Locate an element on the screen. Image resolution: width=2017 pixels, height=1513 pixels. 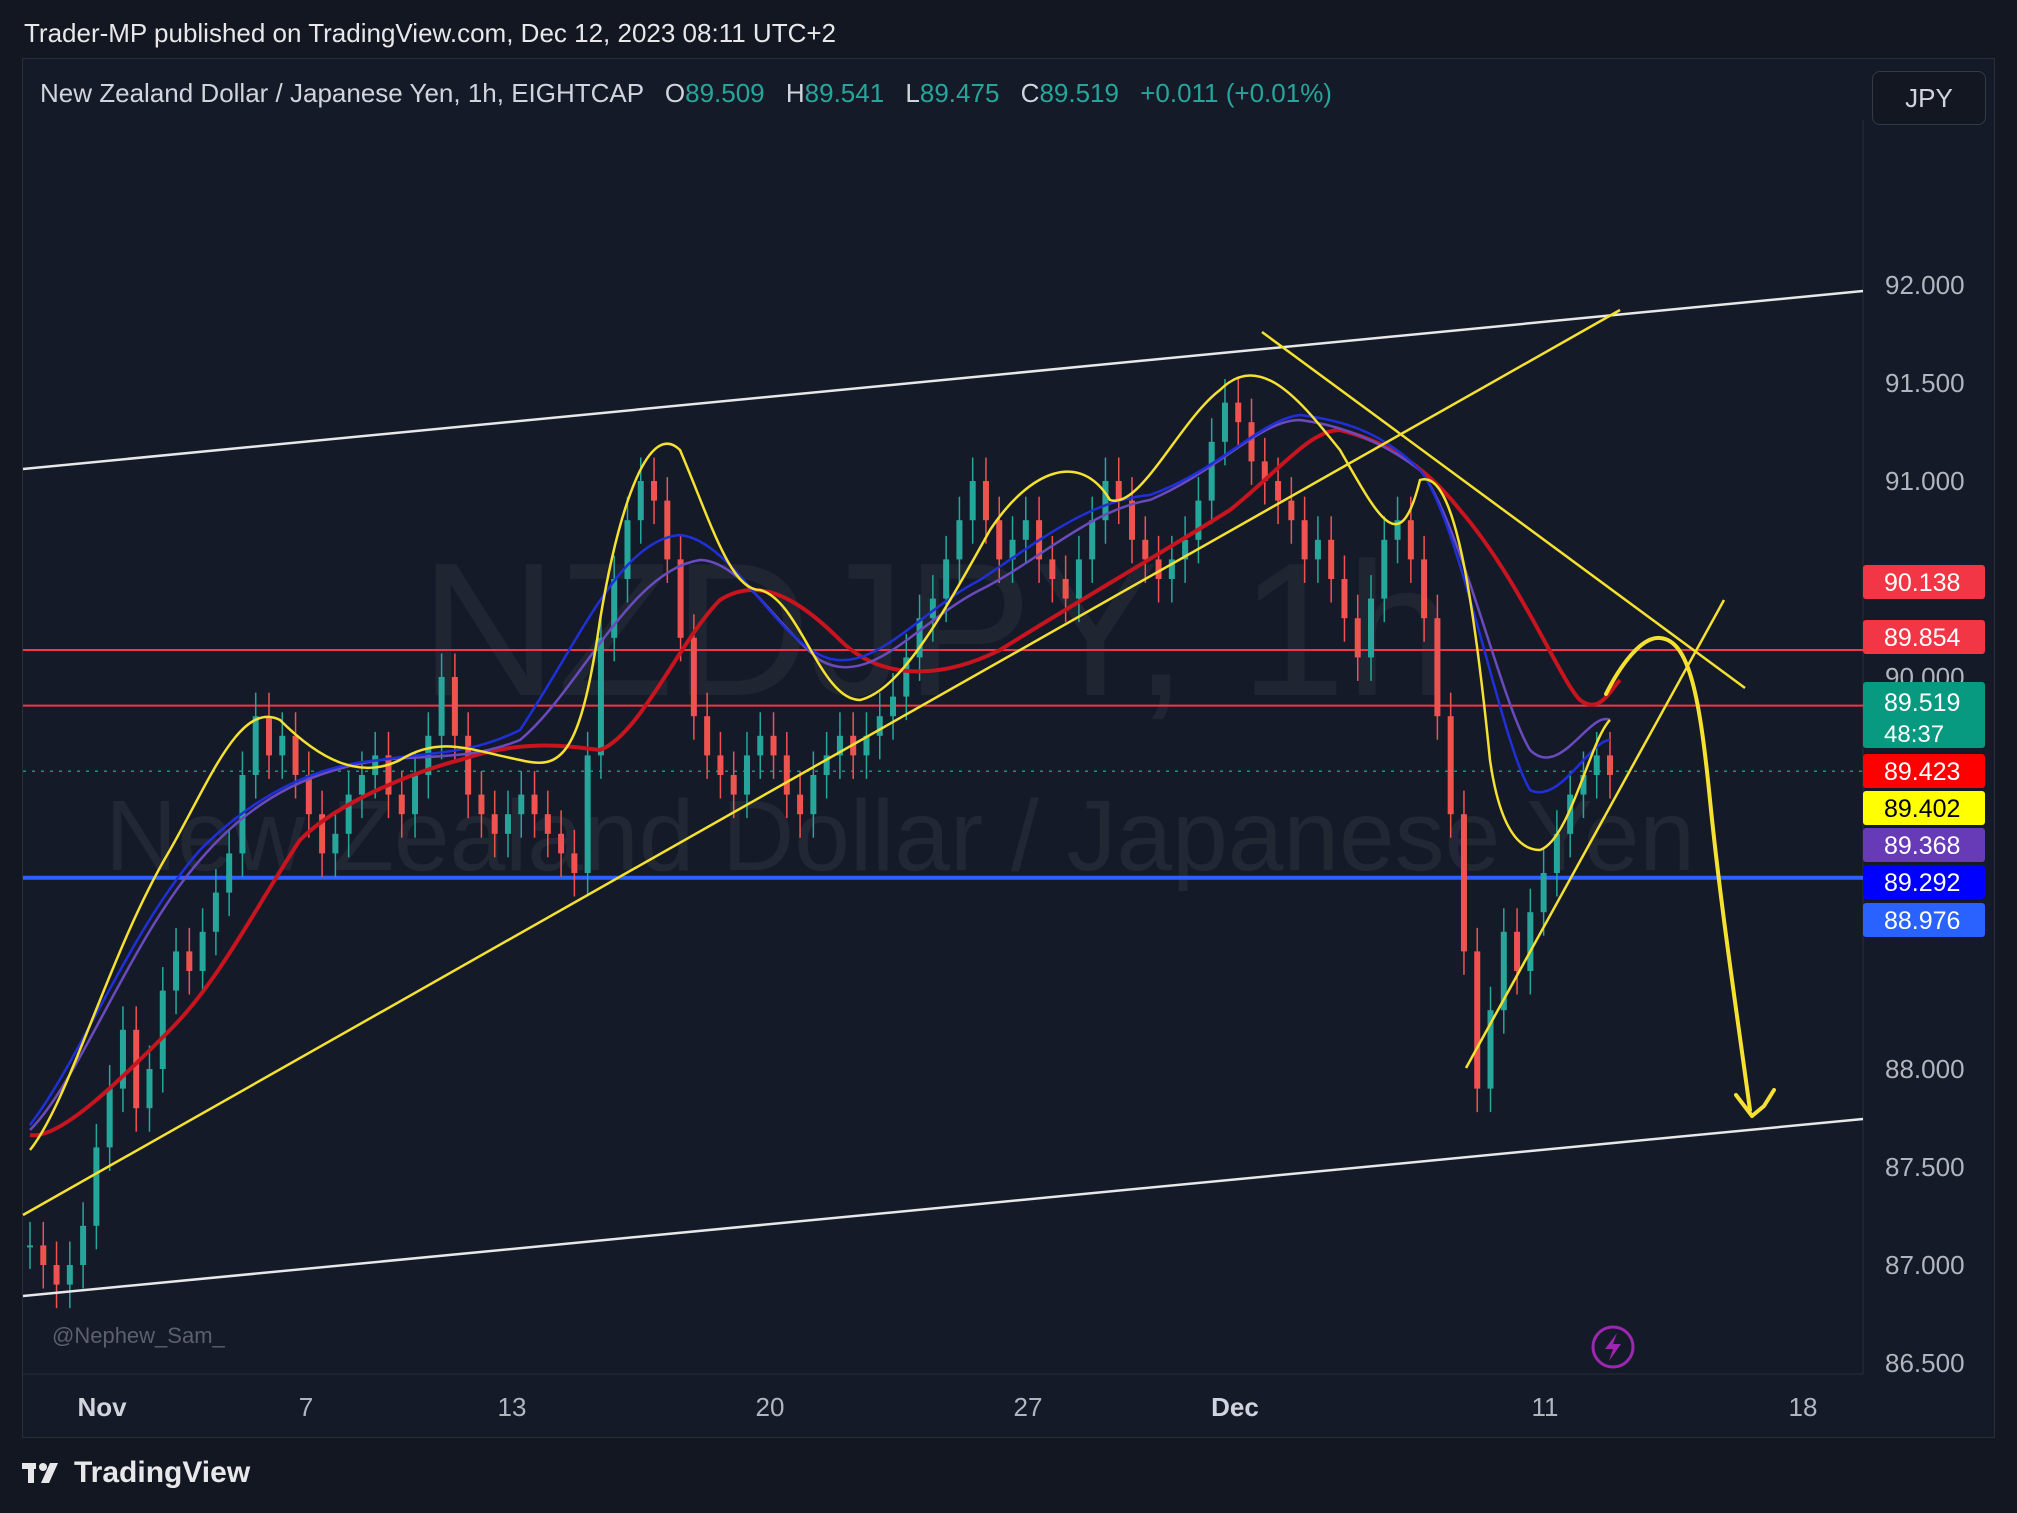
high-value: 89.541 is located at coordinates (844, 93).